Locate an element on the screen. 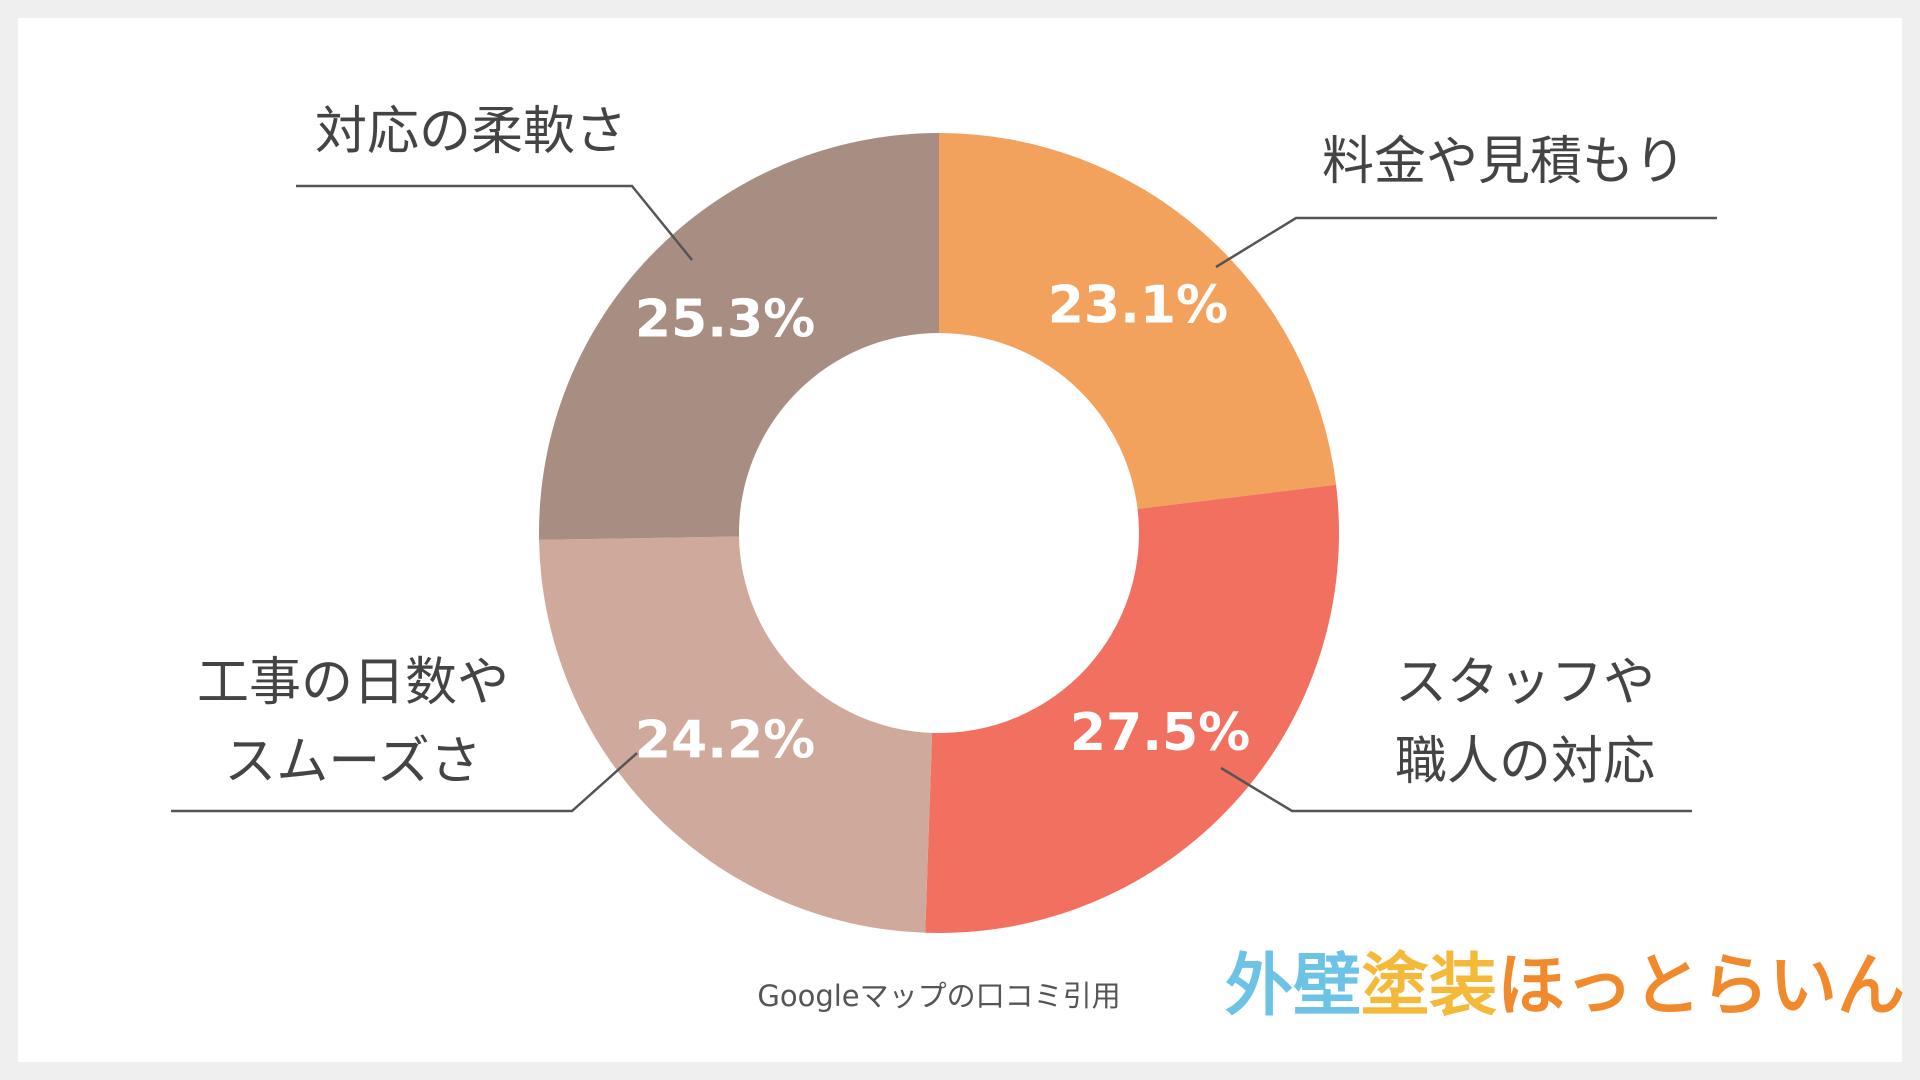 The width and height of the screenshot is (1920, 1080). logo: 外壁塗装ほっとらいん is located at coordinates (1565, 986).